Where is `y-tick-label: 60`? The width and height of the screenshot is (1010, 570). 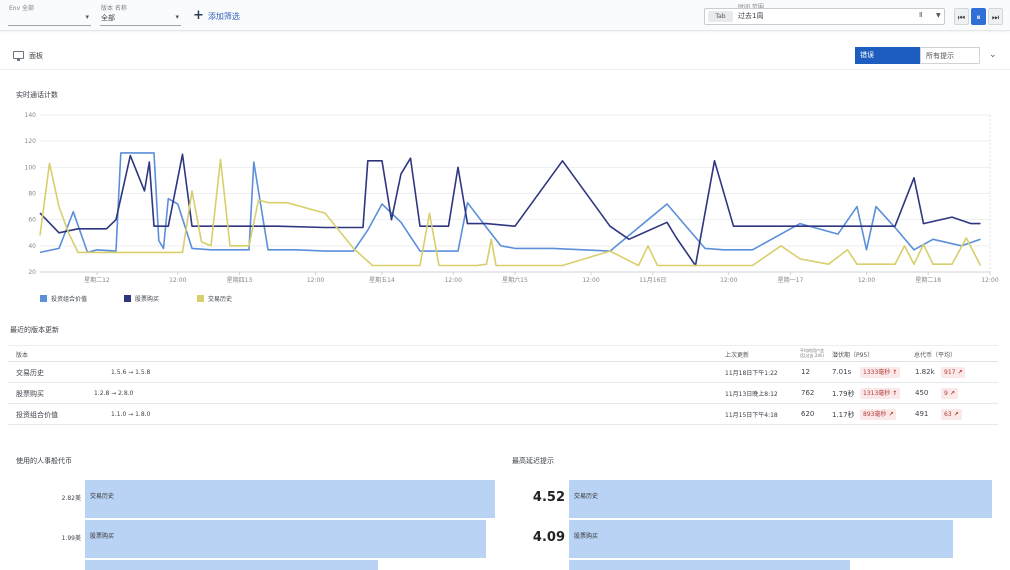
y-tick-label: 60 is located at coordinates (32, 220).